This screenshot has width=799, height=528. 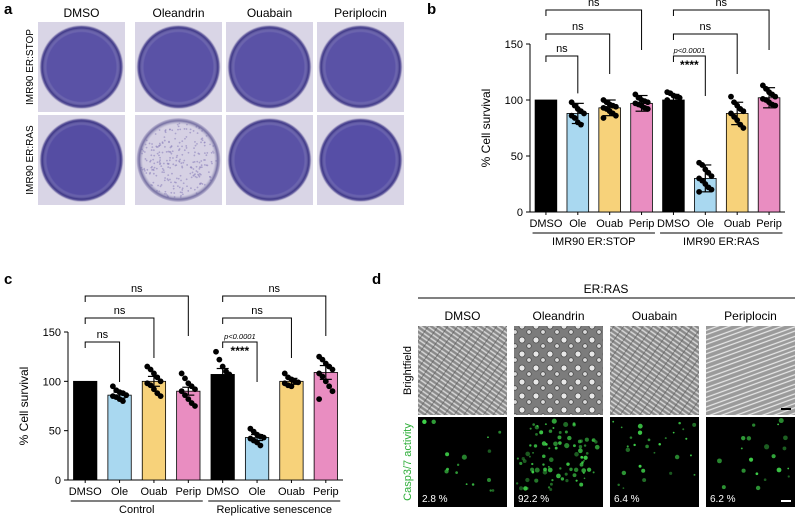 I want to click on panel-b-y-tick-label: 150, so click(x=514, y=45).